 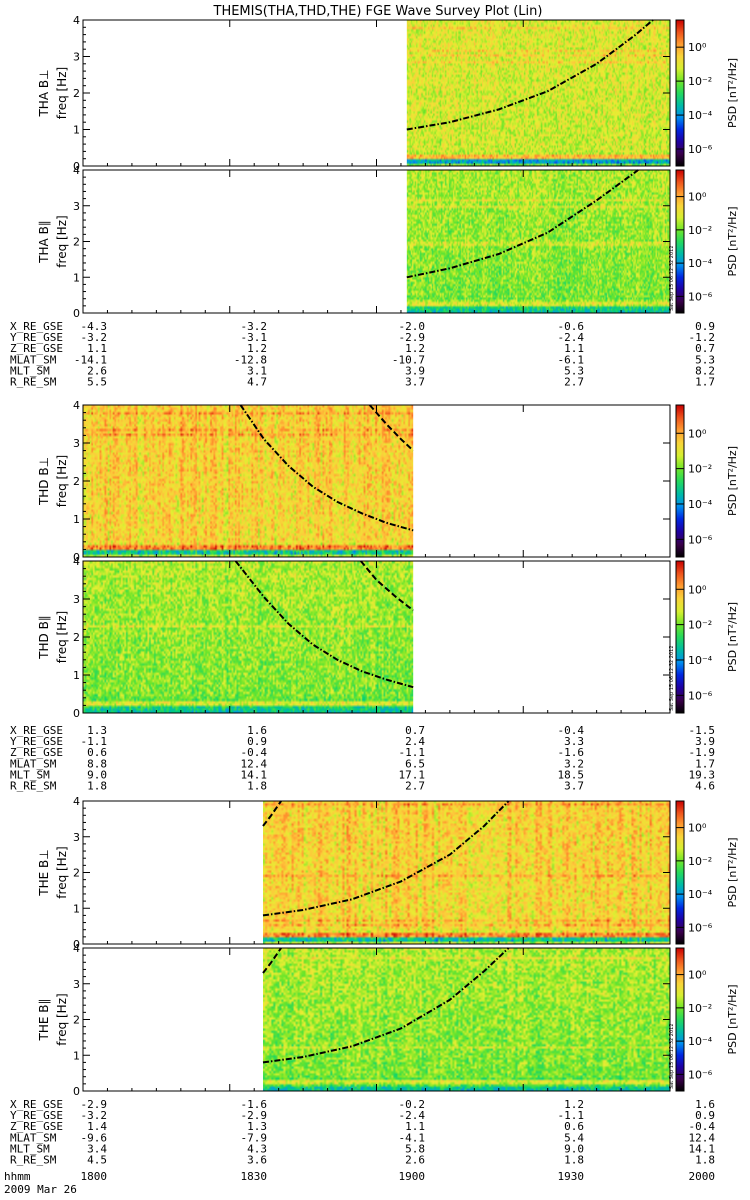 What do you see at coordinates (571, 752) in the screenshot?
I see `orbit-value: -1.6` at bounding box center [571, 752].